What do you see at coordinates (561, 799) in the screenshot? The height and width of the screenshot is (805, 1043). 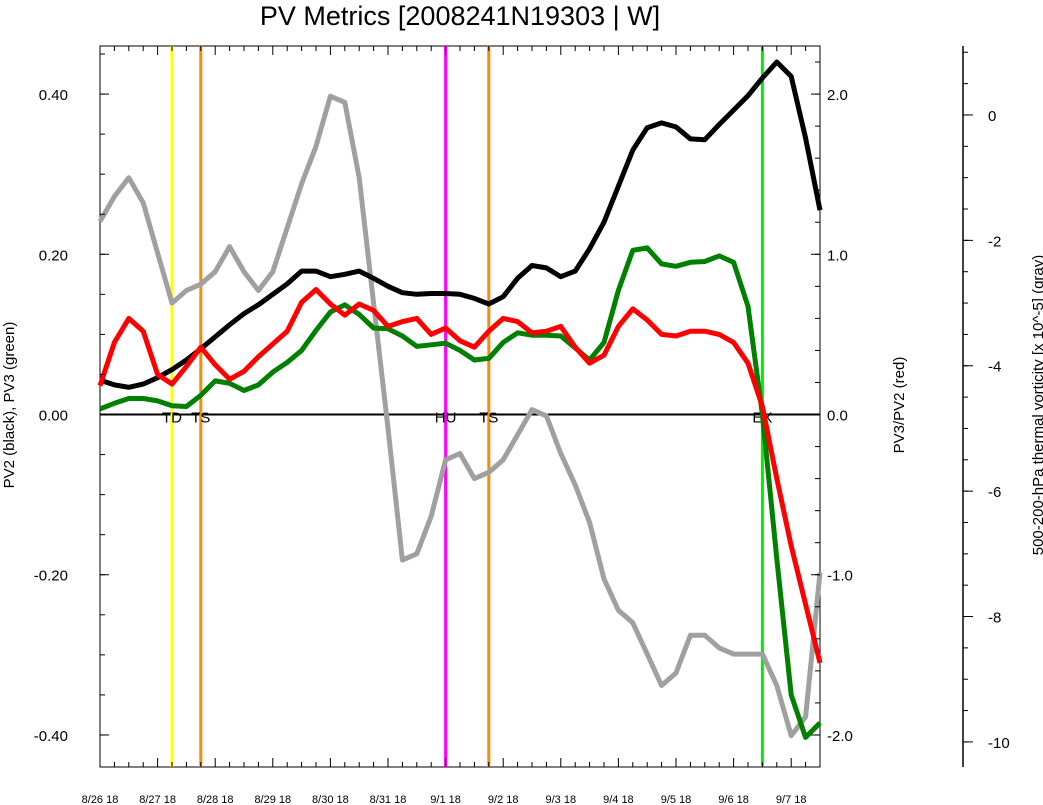 I see `x-tick-label: 9/3 18` at bounding box center [561, 799].